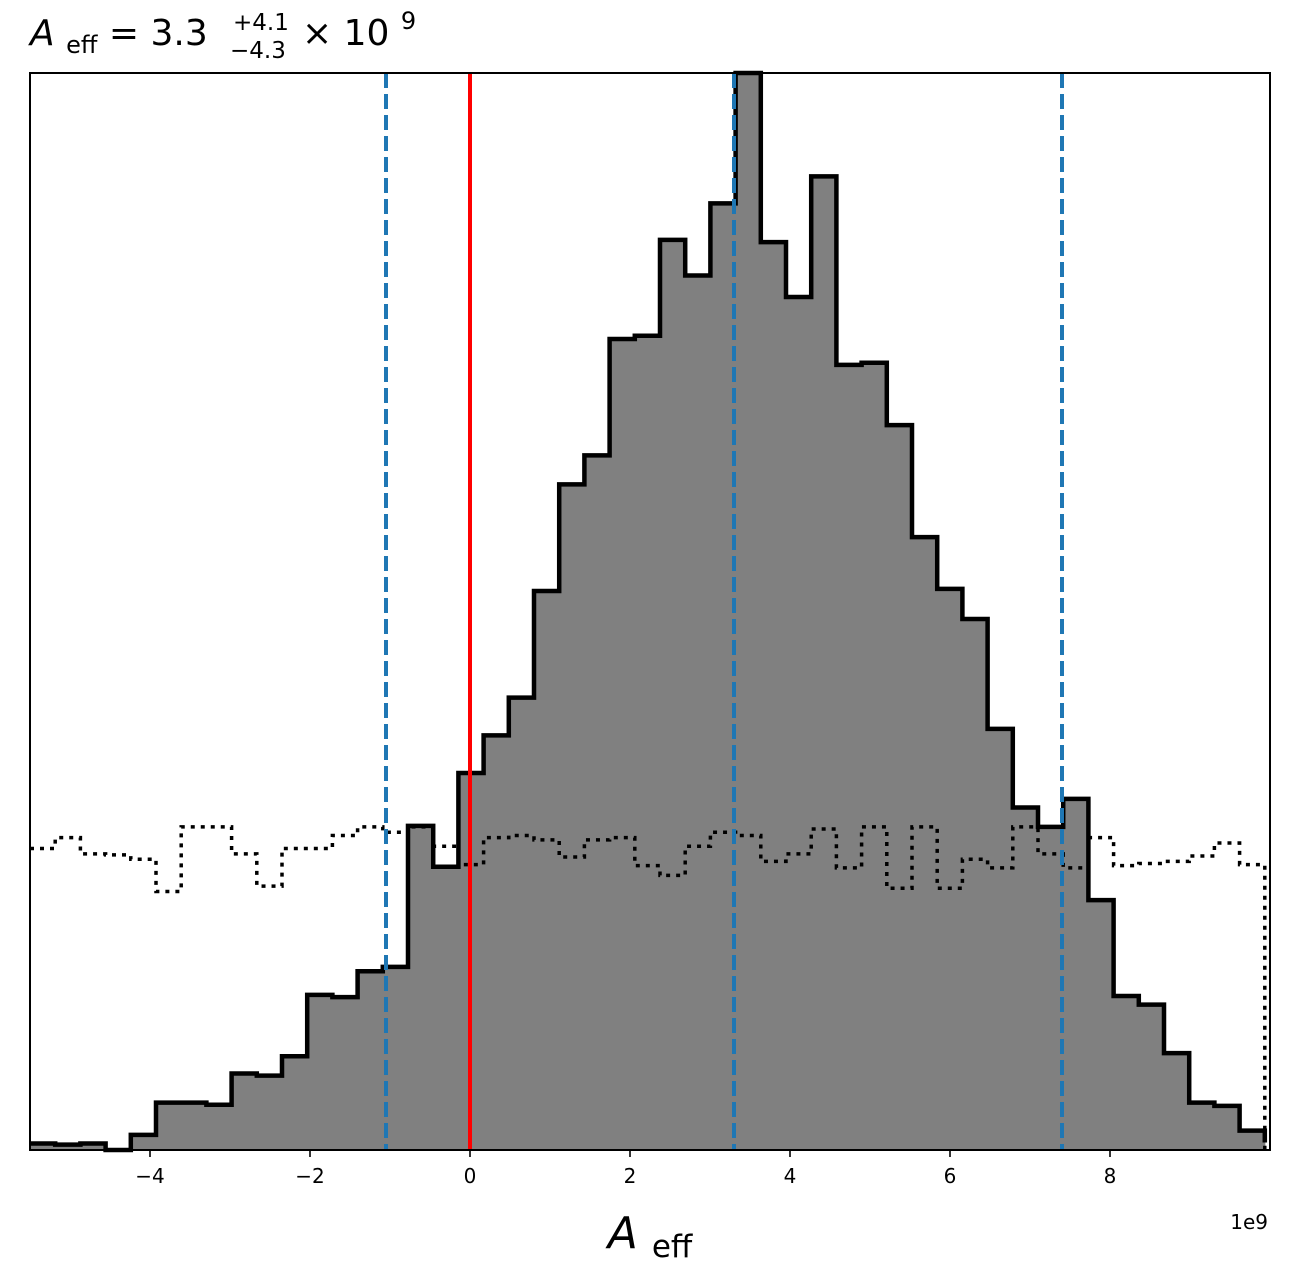 The width and height of the screenshot is (1289, 1278). I want to click on title-equals: =, so click(130, 33).